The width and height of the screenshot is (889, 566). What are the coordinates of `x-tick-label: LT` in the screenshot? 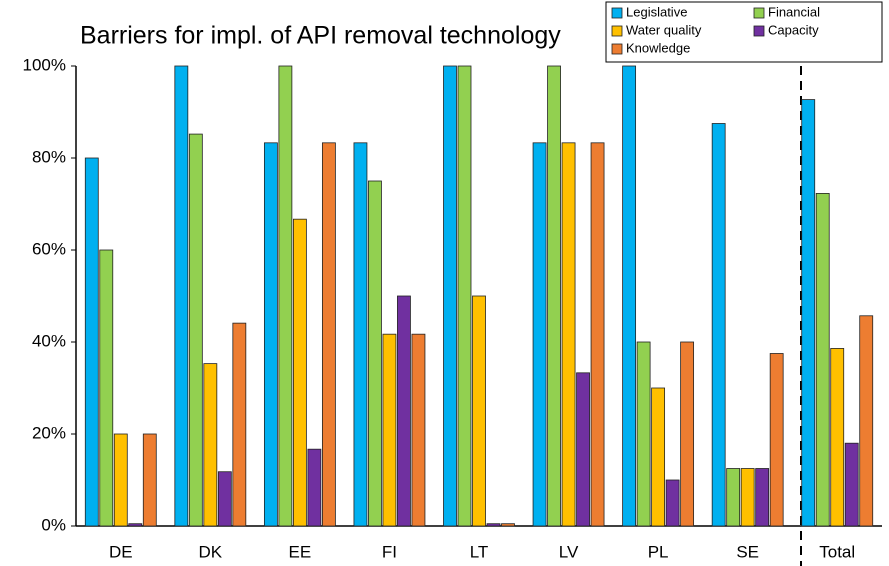 It's located at (479, 551).